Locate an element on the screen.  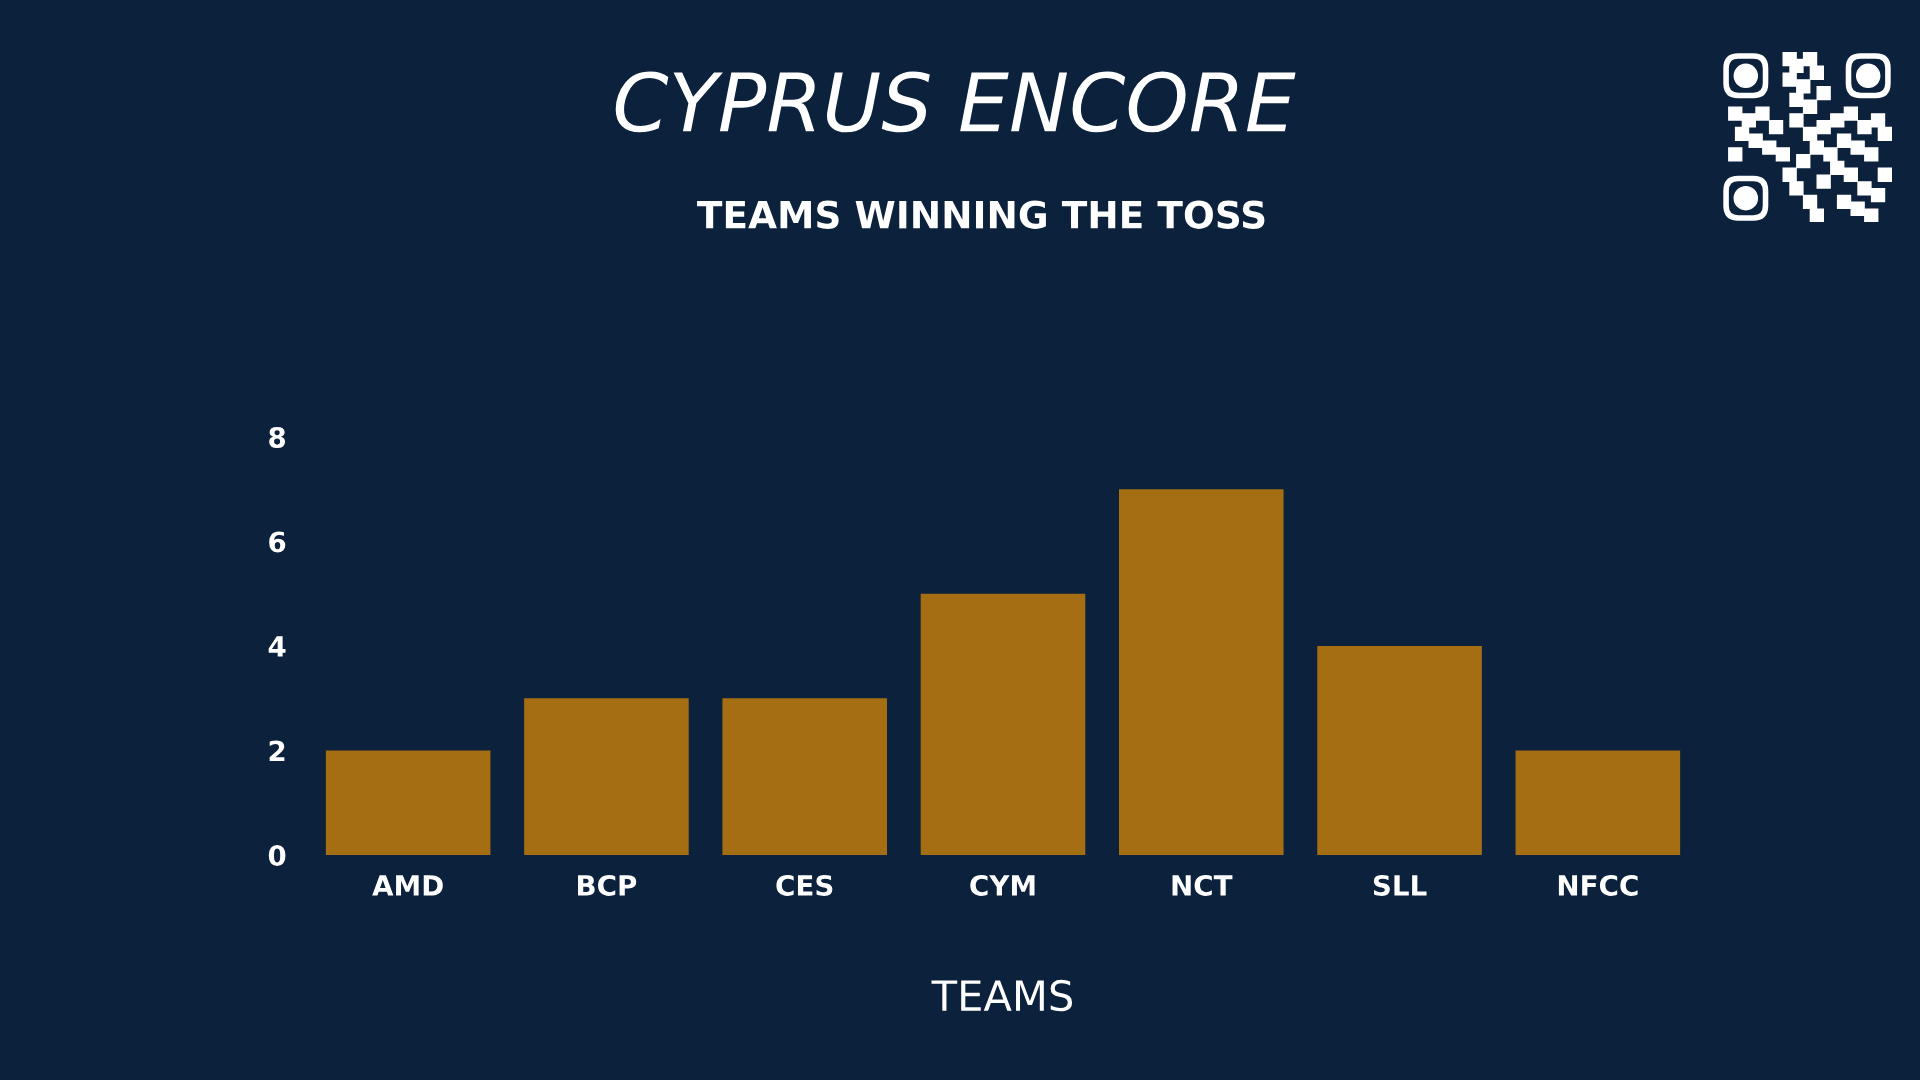
y-tick-label: 8 is located at coordinates (277, 437).